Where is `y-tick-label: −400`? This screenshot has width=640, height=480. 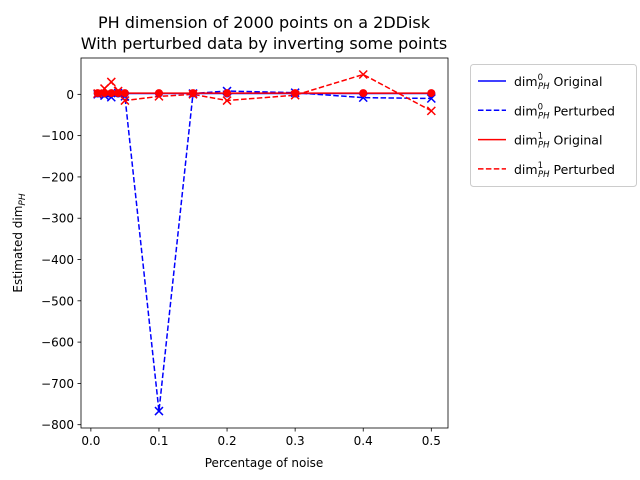
y-tick-label: −400 is located at coordinates (57, 260).